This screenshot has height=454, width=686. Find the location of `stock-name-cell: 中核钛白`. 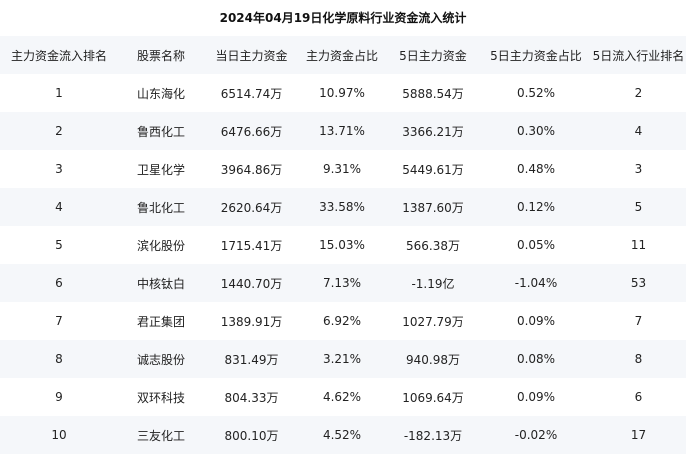

stock-name-cell: 中核钛白 is located at coordinates (160, 283).